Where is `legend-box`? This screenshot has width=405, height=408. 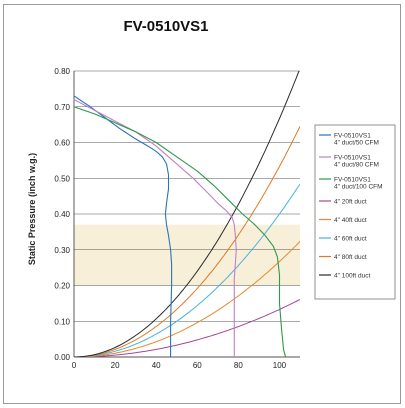 legend-box is located at coordinates (355, 212).